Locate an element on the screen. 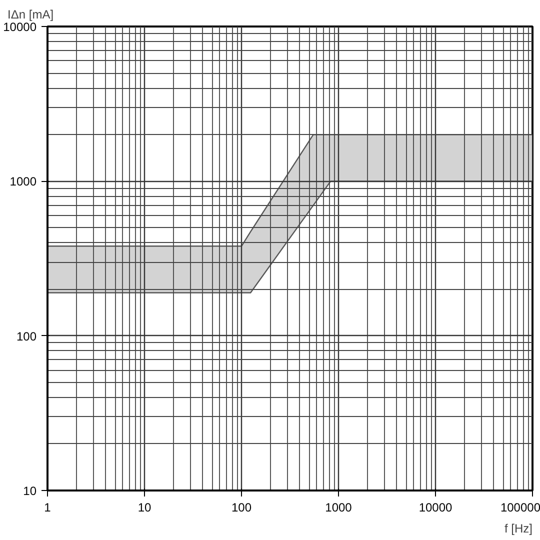  y-tick-label: 100 is located at coordinates (26, 336).